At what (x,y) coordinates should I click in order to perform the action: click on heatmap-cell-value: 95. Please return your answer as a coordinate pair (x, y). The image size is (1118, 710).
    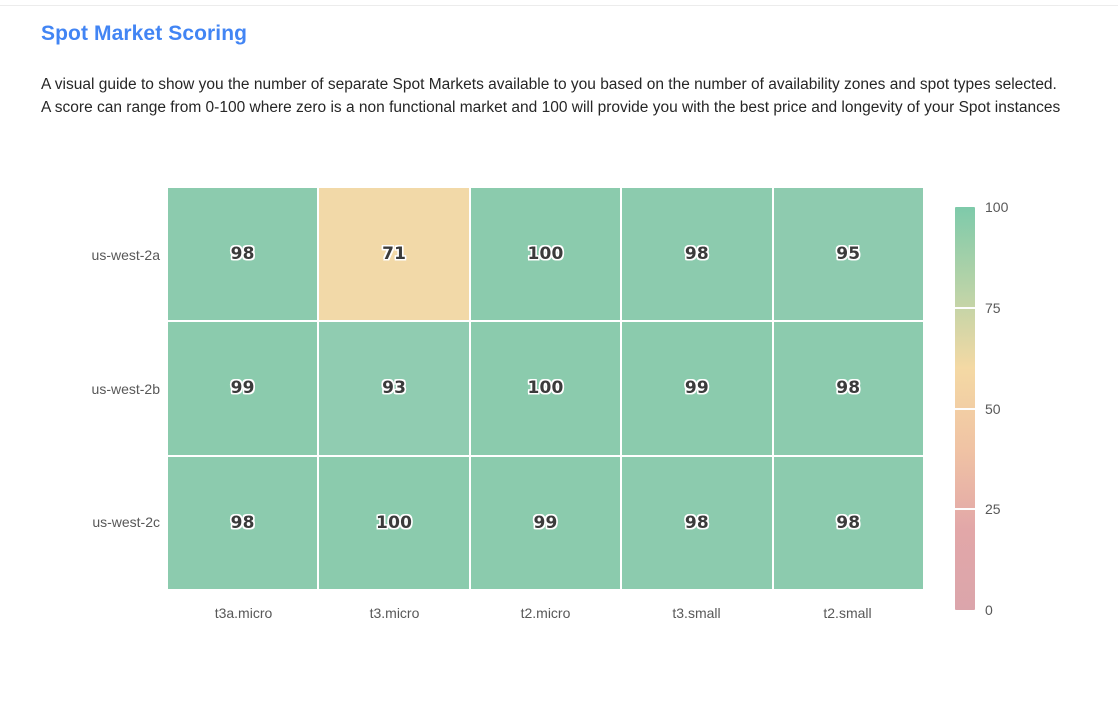
    Looking at the image, I should click on (848, 254).